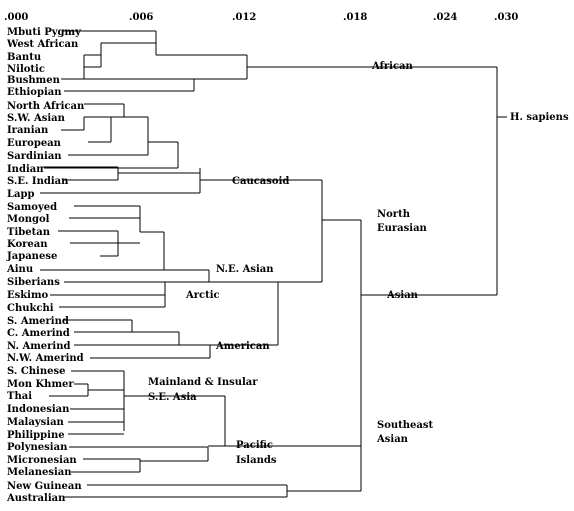  What do you see at coordinates (40, 384) in the screenshot?
I see `leaf-label: Mon Khmer` at bounding box center [40, 384].